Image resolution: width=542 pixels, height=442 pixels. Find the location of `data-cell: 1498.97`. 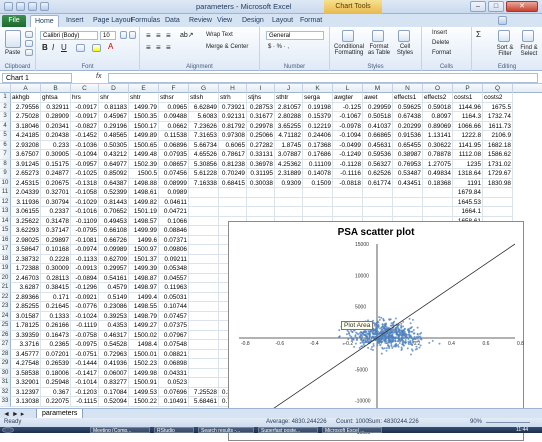

data-cell: 1498.97 is located at coordinates (144, 288).